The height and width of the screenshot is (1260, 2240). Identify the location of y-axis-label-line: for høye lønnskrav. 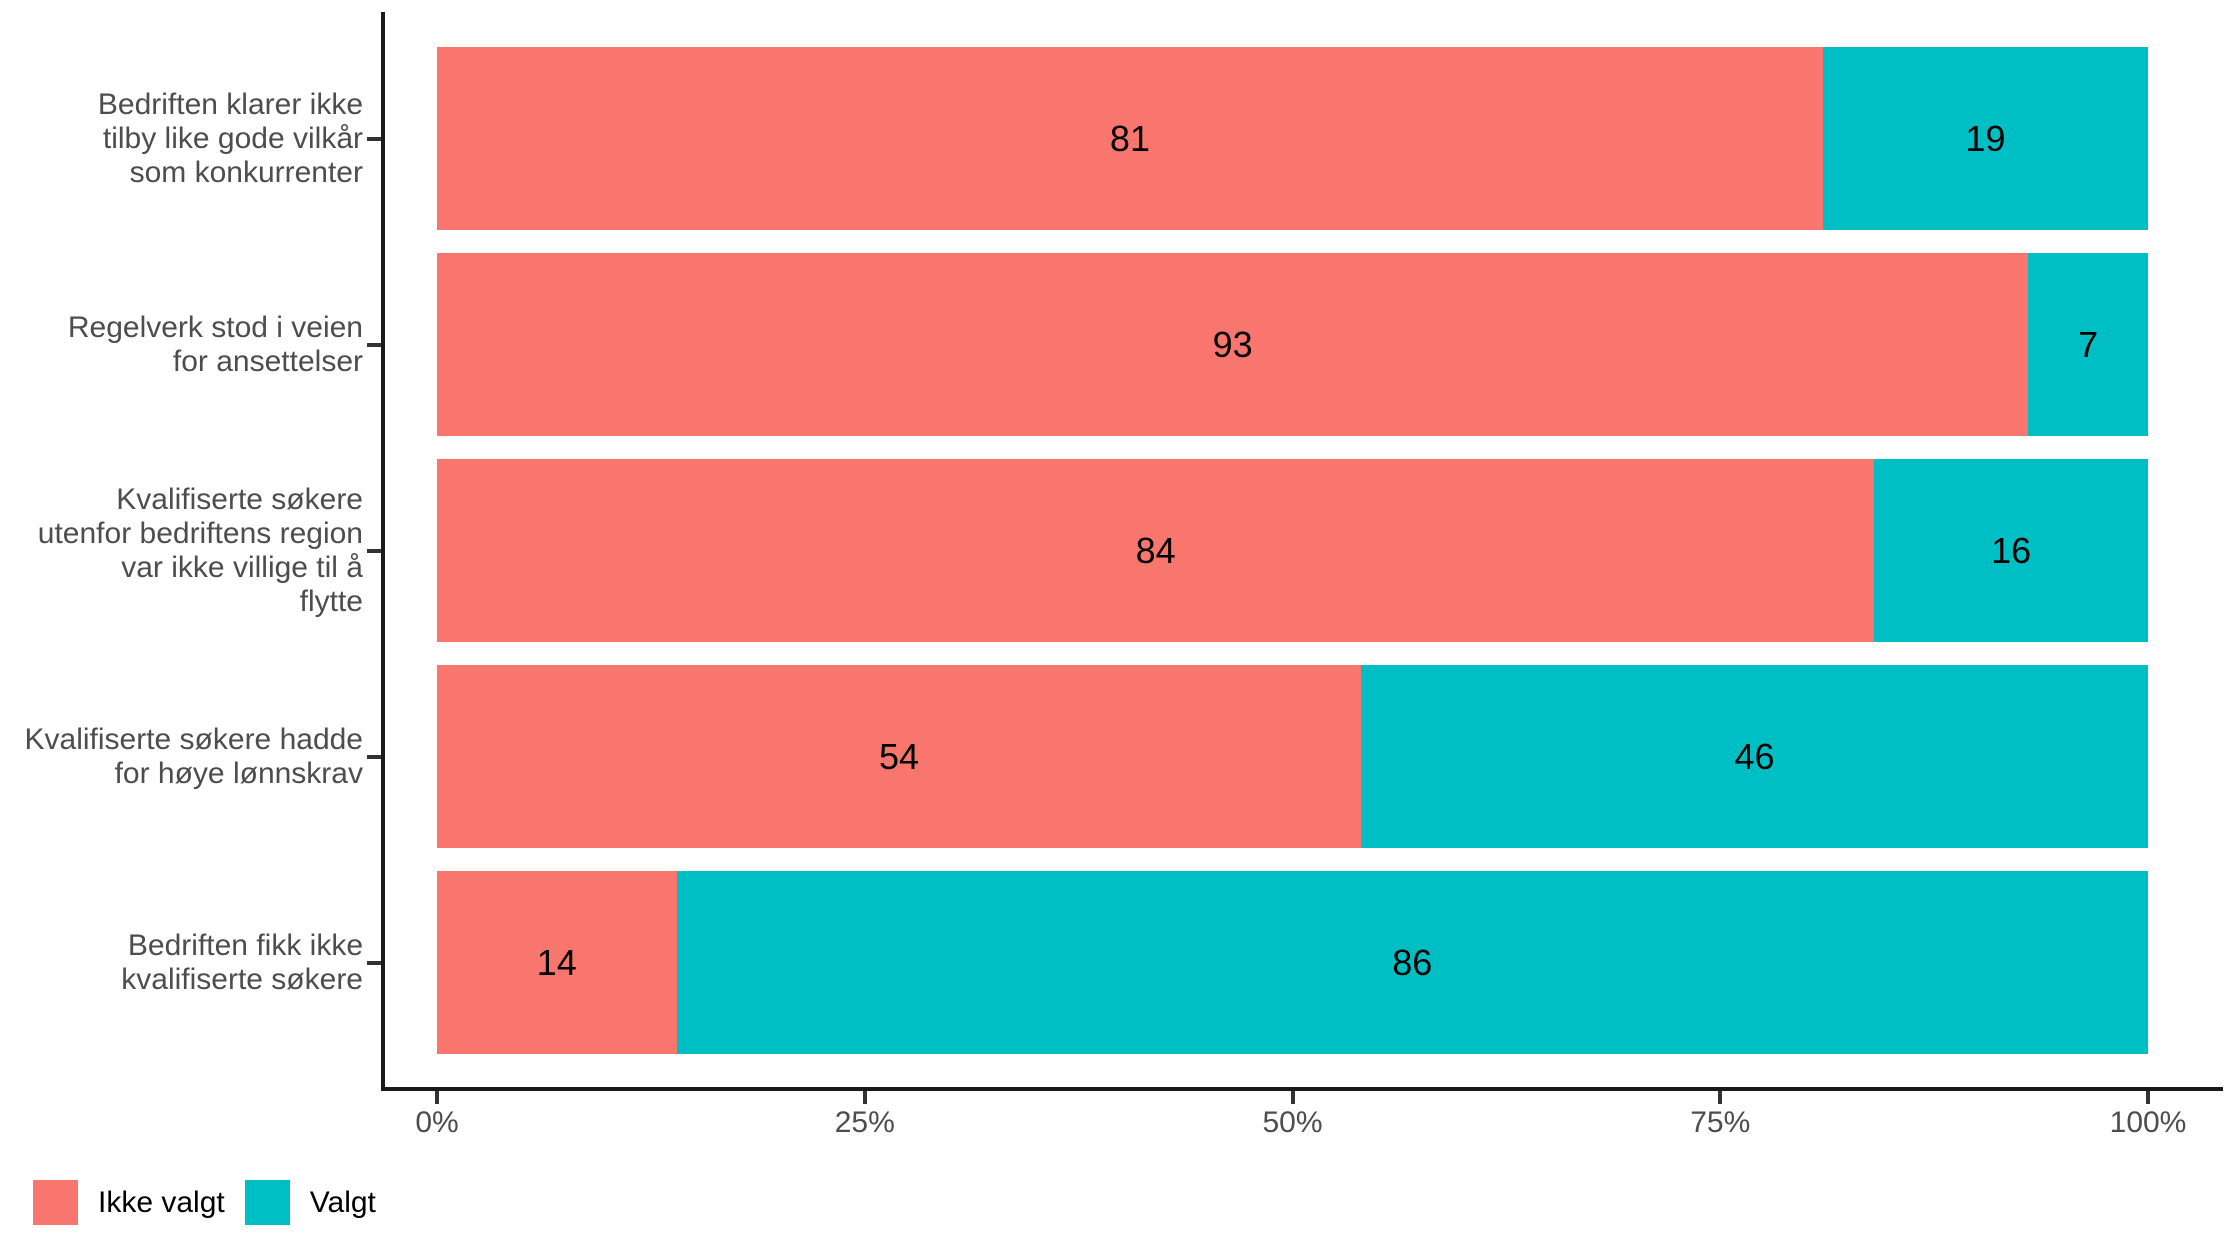
(238, 773).